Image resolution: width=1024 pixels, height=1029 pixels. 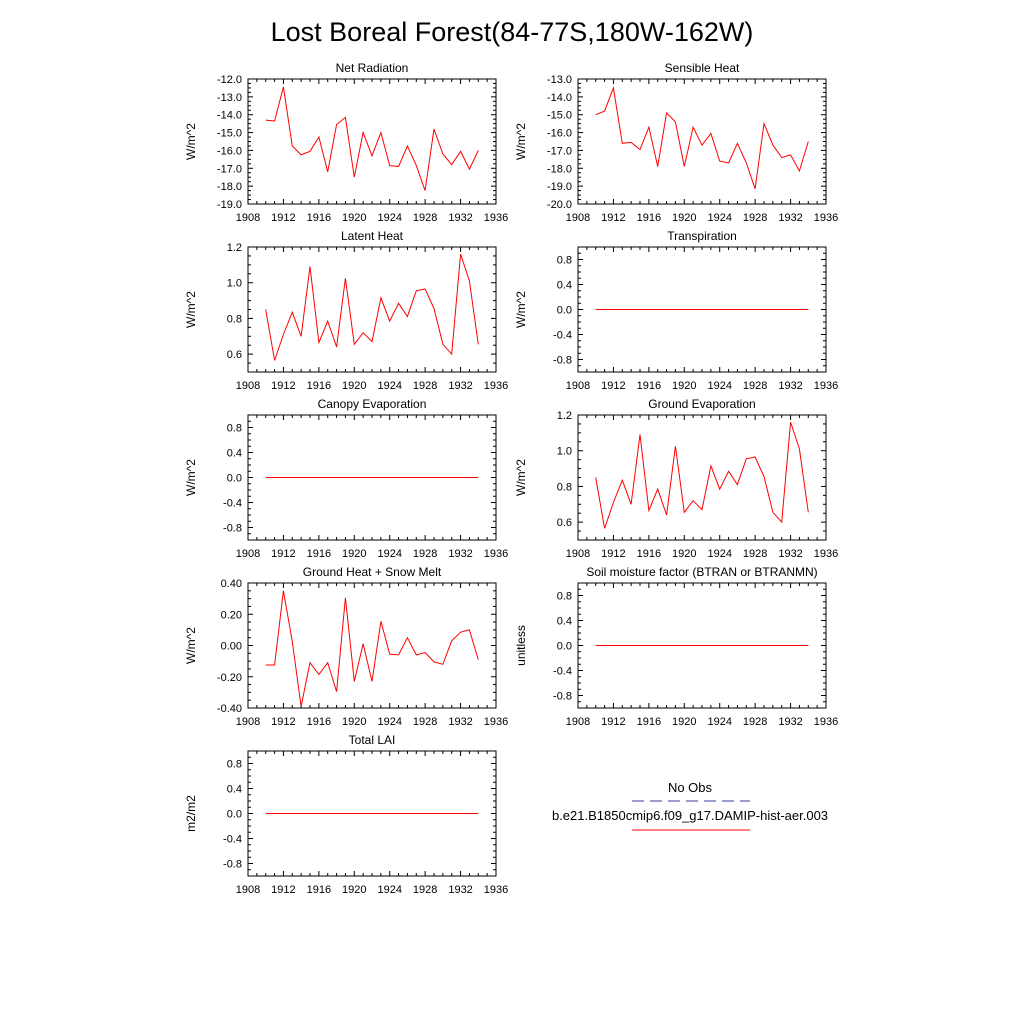 What do you see at coordinates (512, 32) in the screenshot?
I see `figure-title: Lost Boreal Forest(84-77S,180W-162W)` at bounding box center [512, 32].